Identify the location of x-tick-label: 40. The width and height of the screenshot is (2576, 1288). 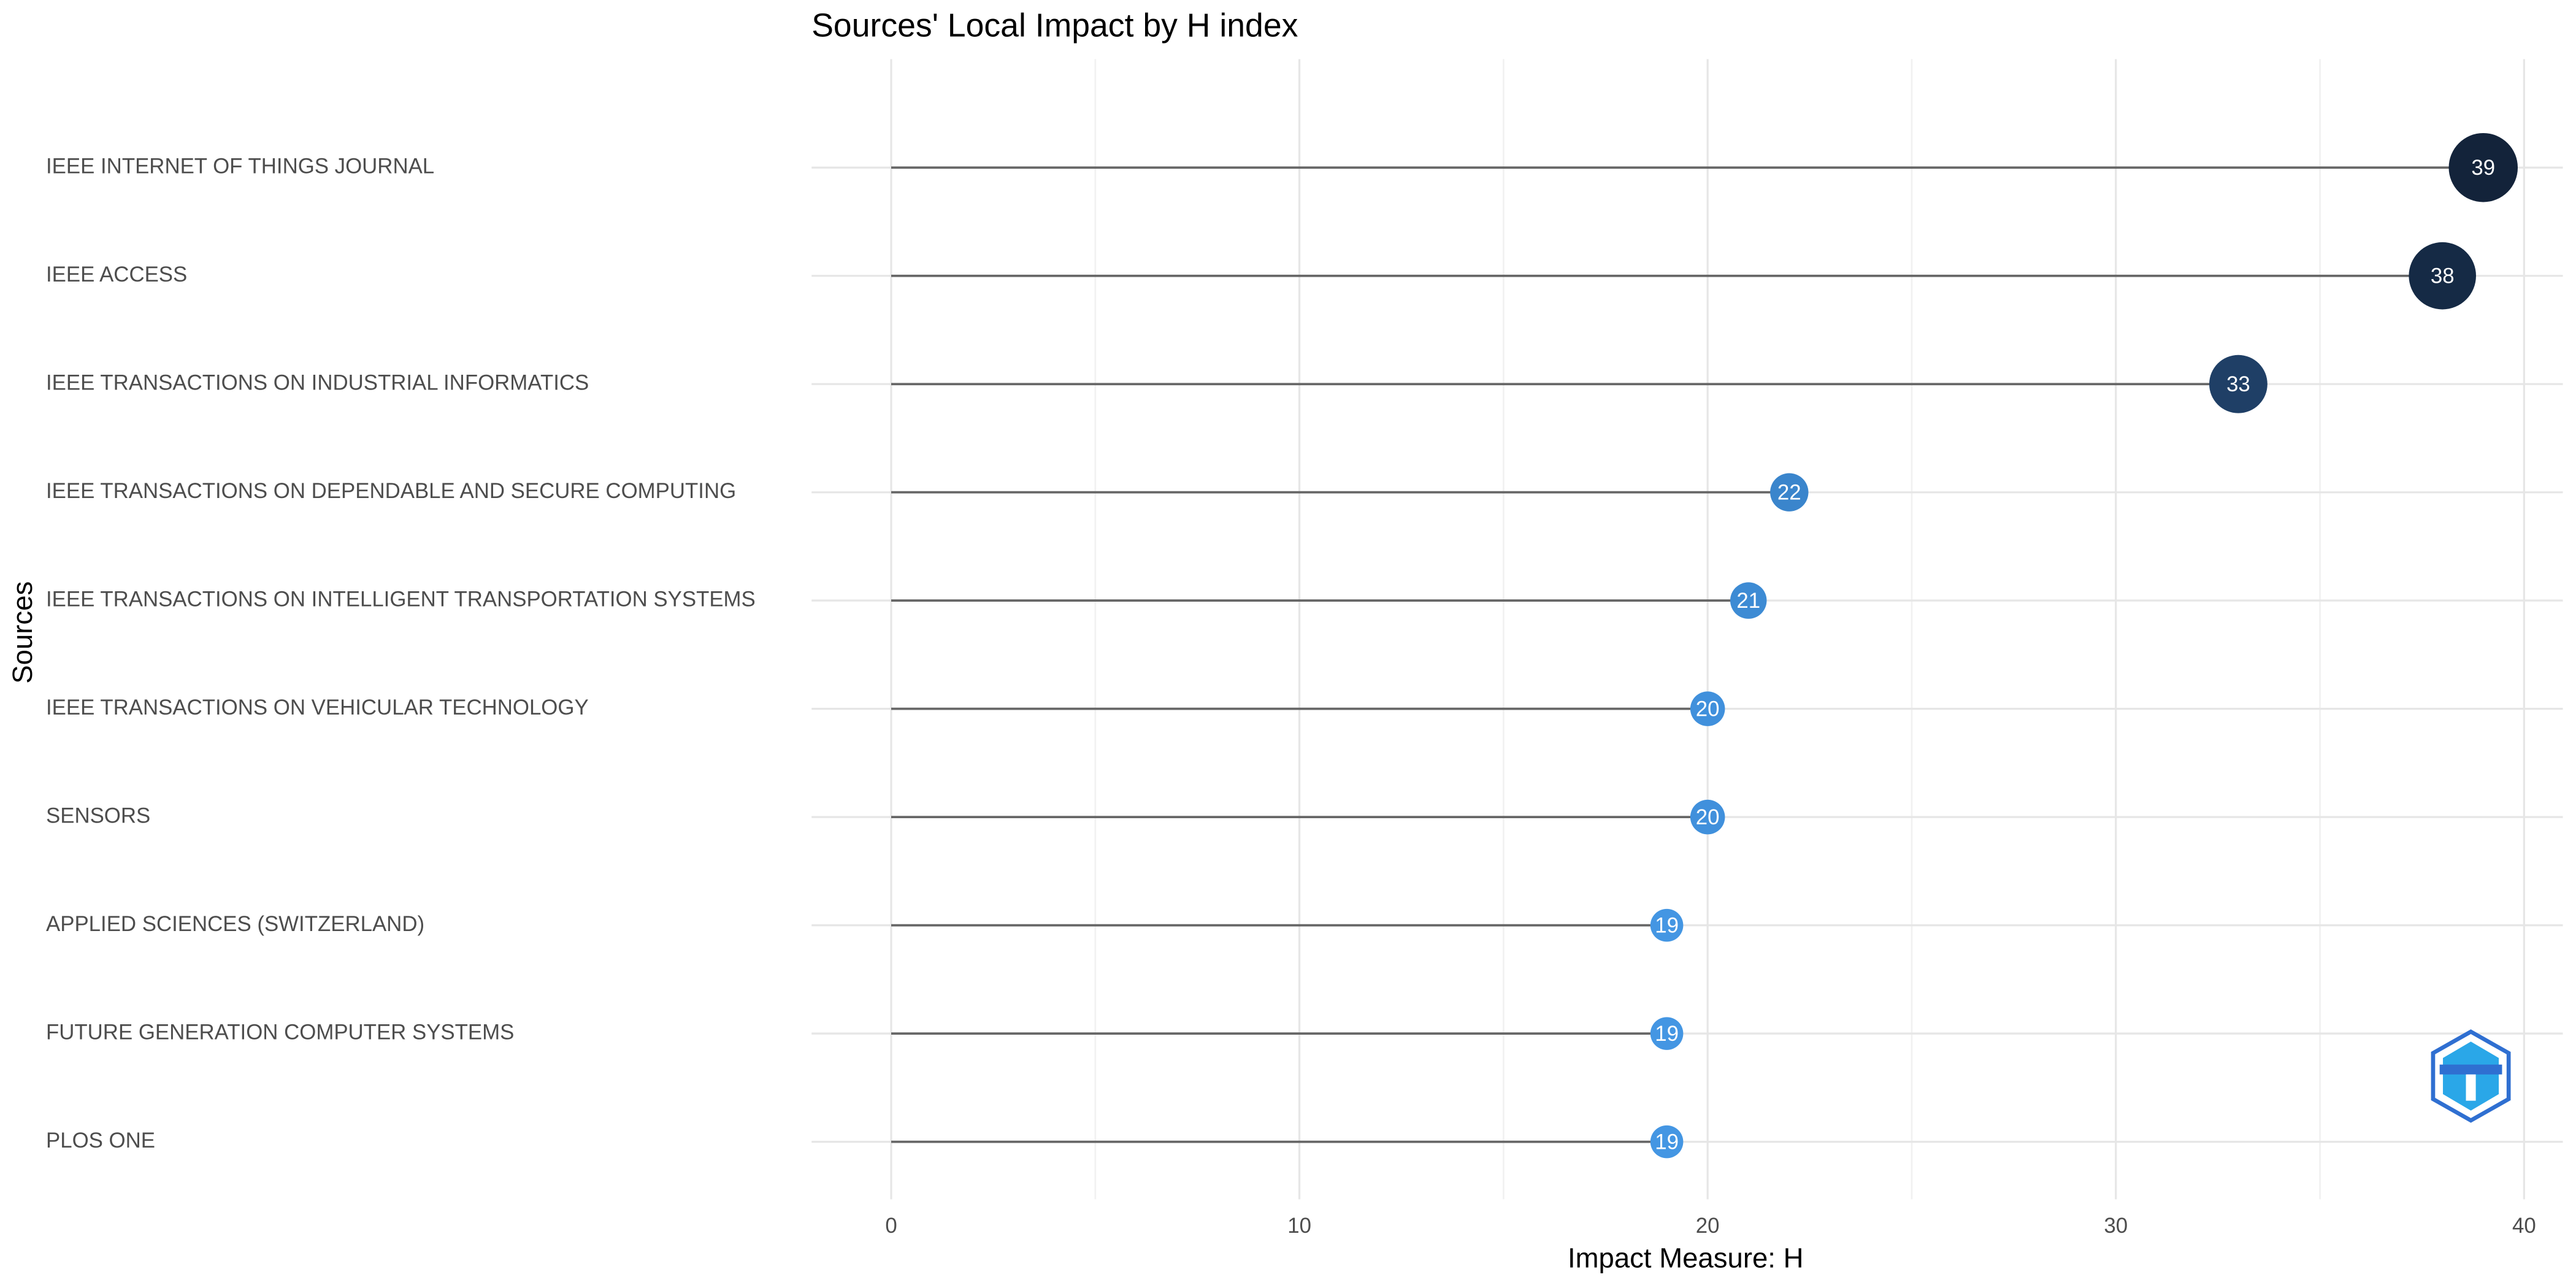
(2524, 1226).